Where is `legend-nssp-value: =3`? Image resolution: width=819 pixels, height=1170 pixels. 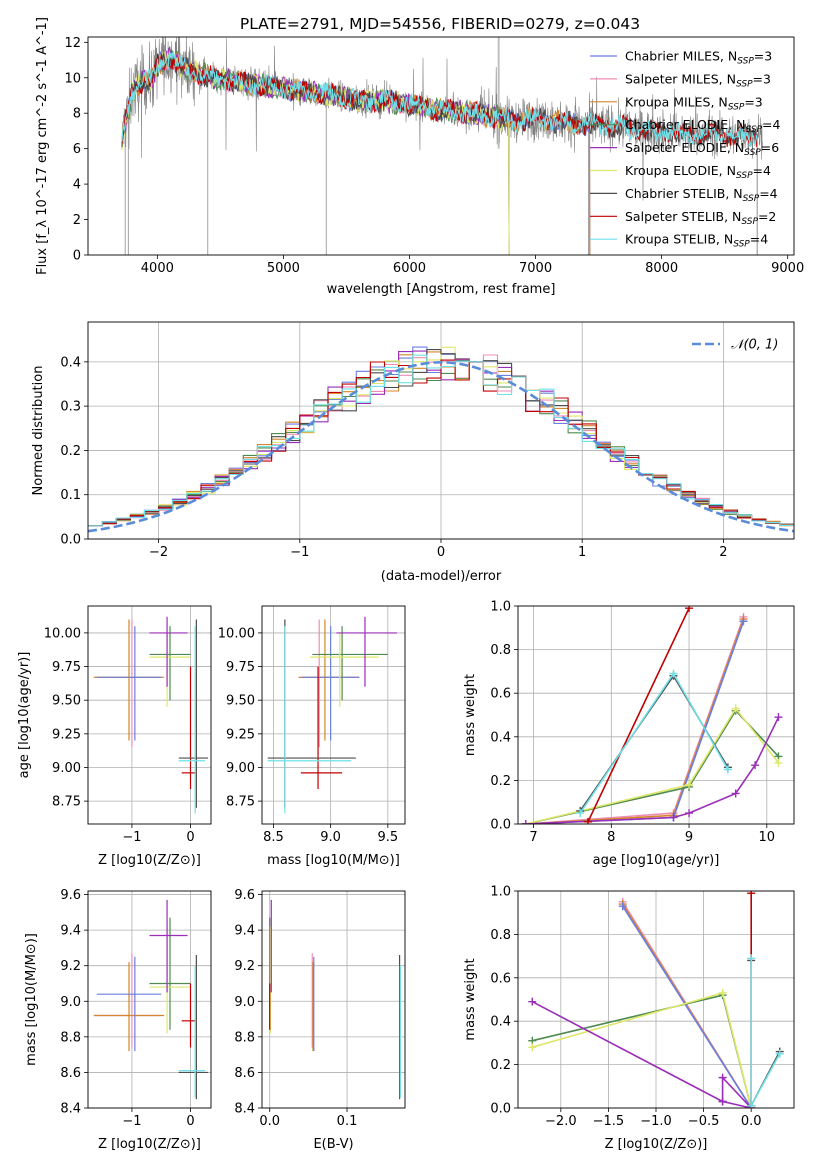 legend-nssp-value: =3 is located at coordinates (753, 101).